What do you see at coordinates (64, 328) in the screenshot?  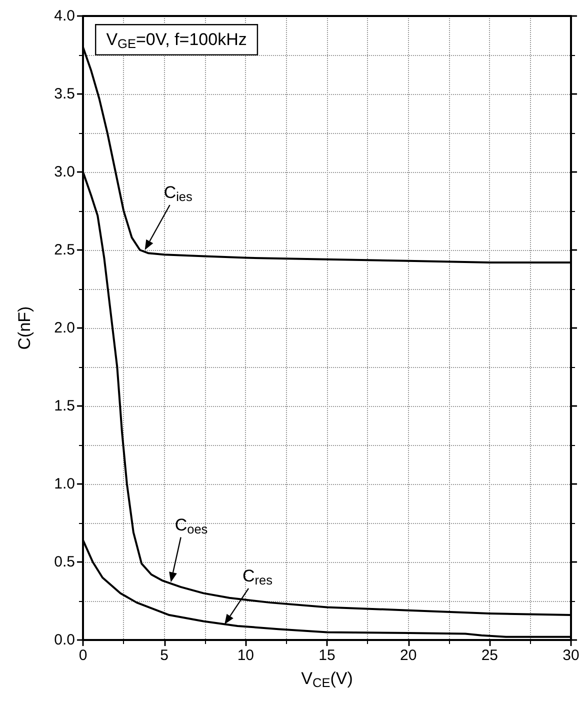 I see `y-tick-label: 2.0` at bounding box center [64, 328].